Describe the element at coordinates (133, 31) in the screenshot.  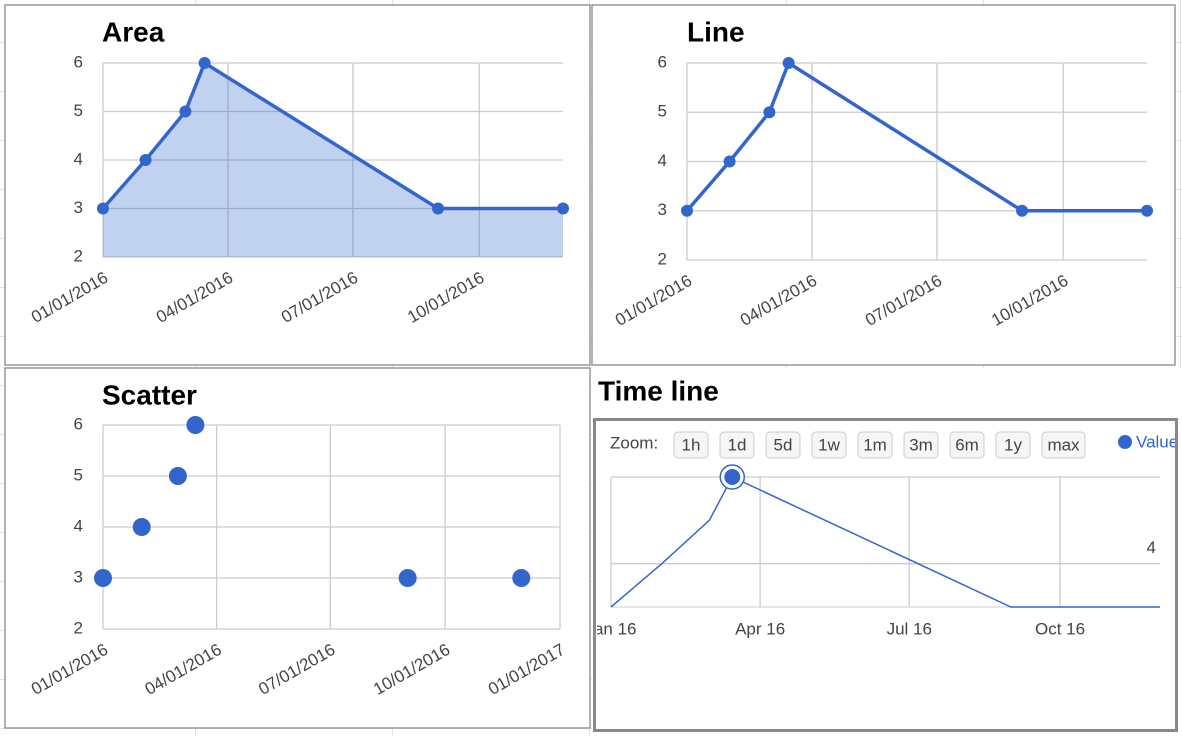
I see `chart-title: Area` at that location.